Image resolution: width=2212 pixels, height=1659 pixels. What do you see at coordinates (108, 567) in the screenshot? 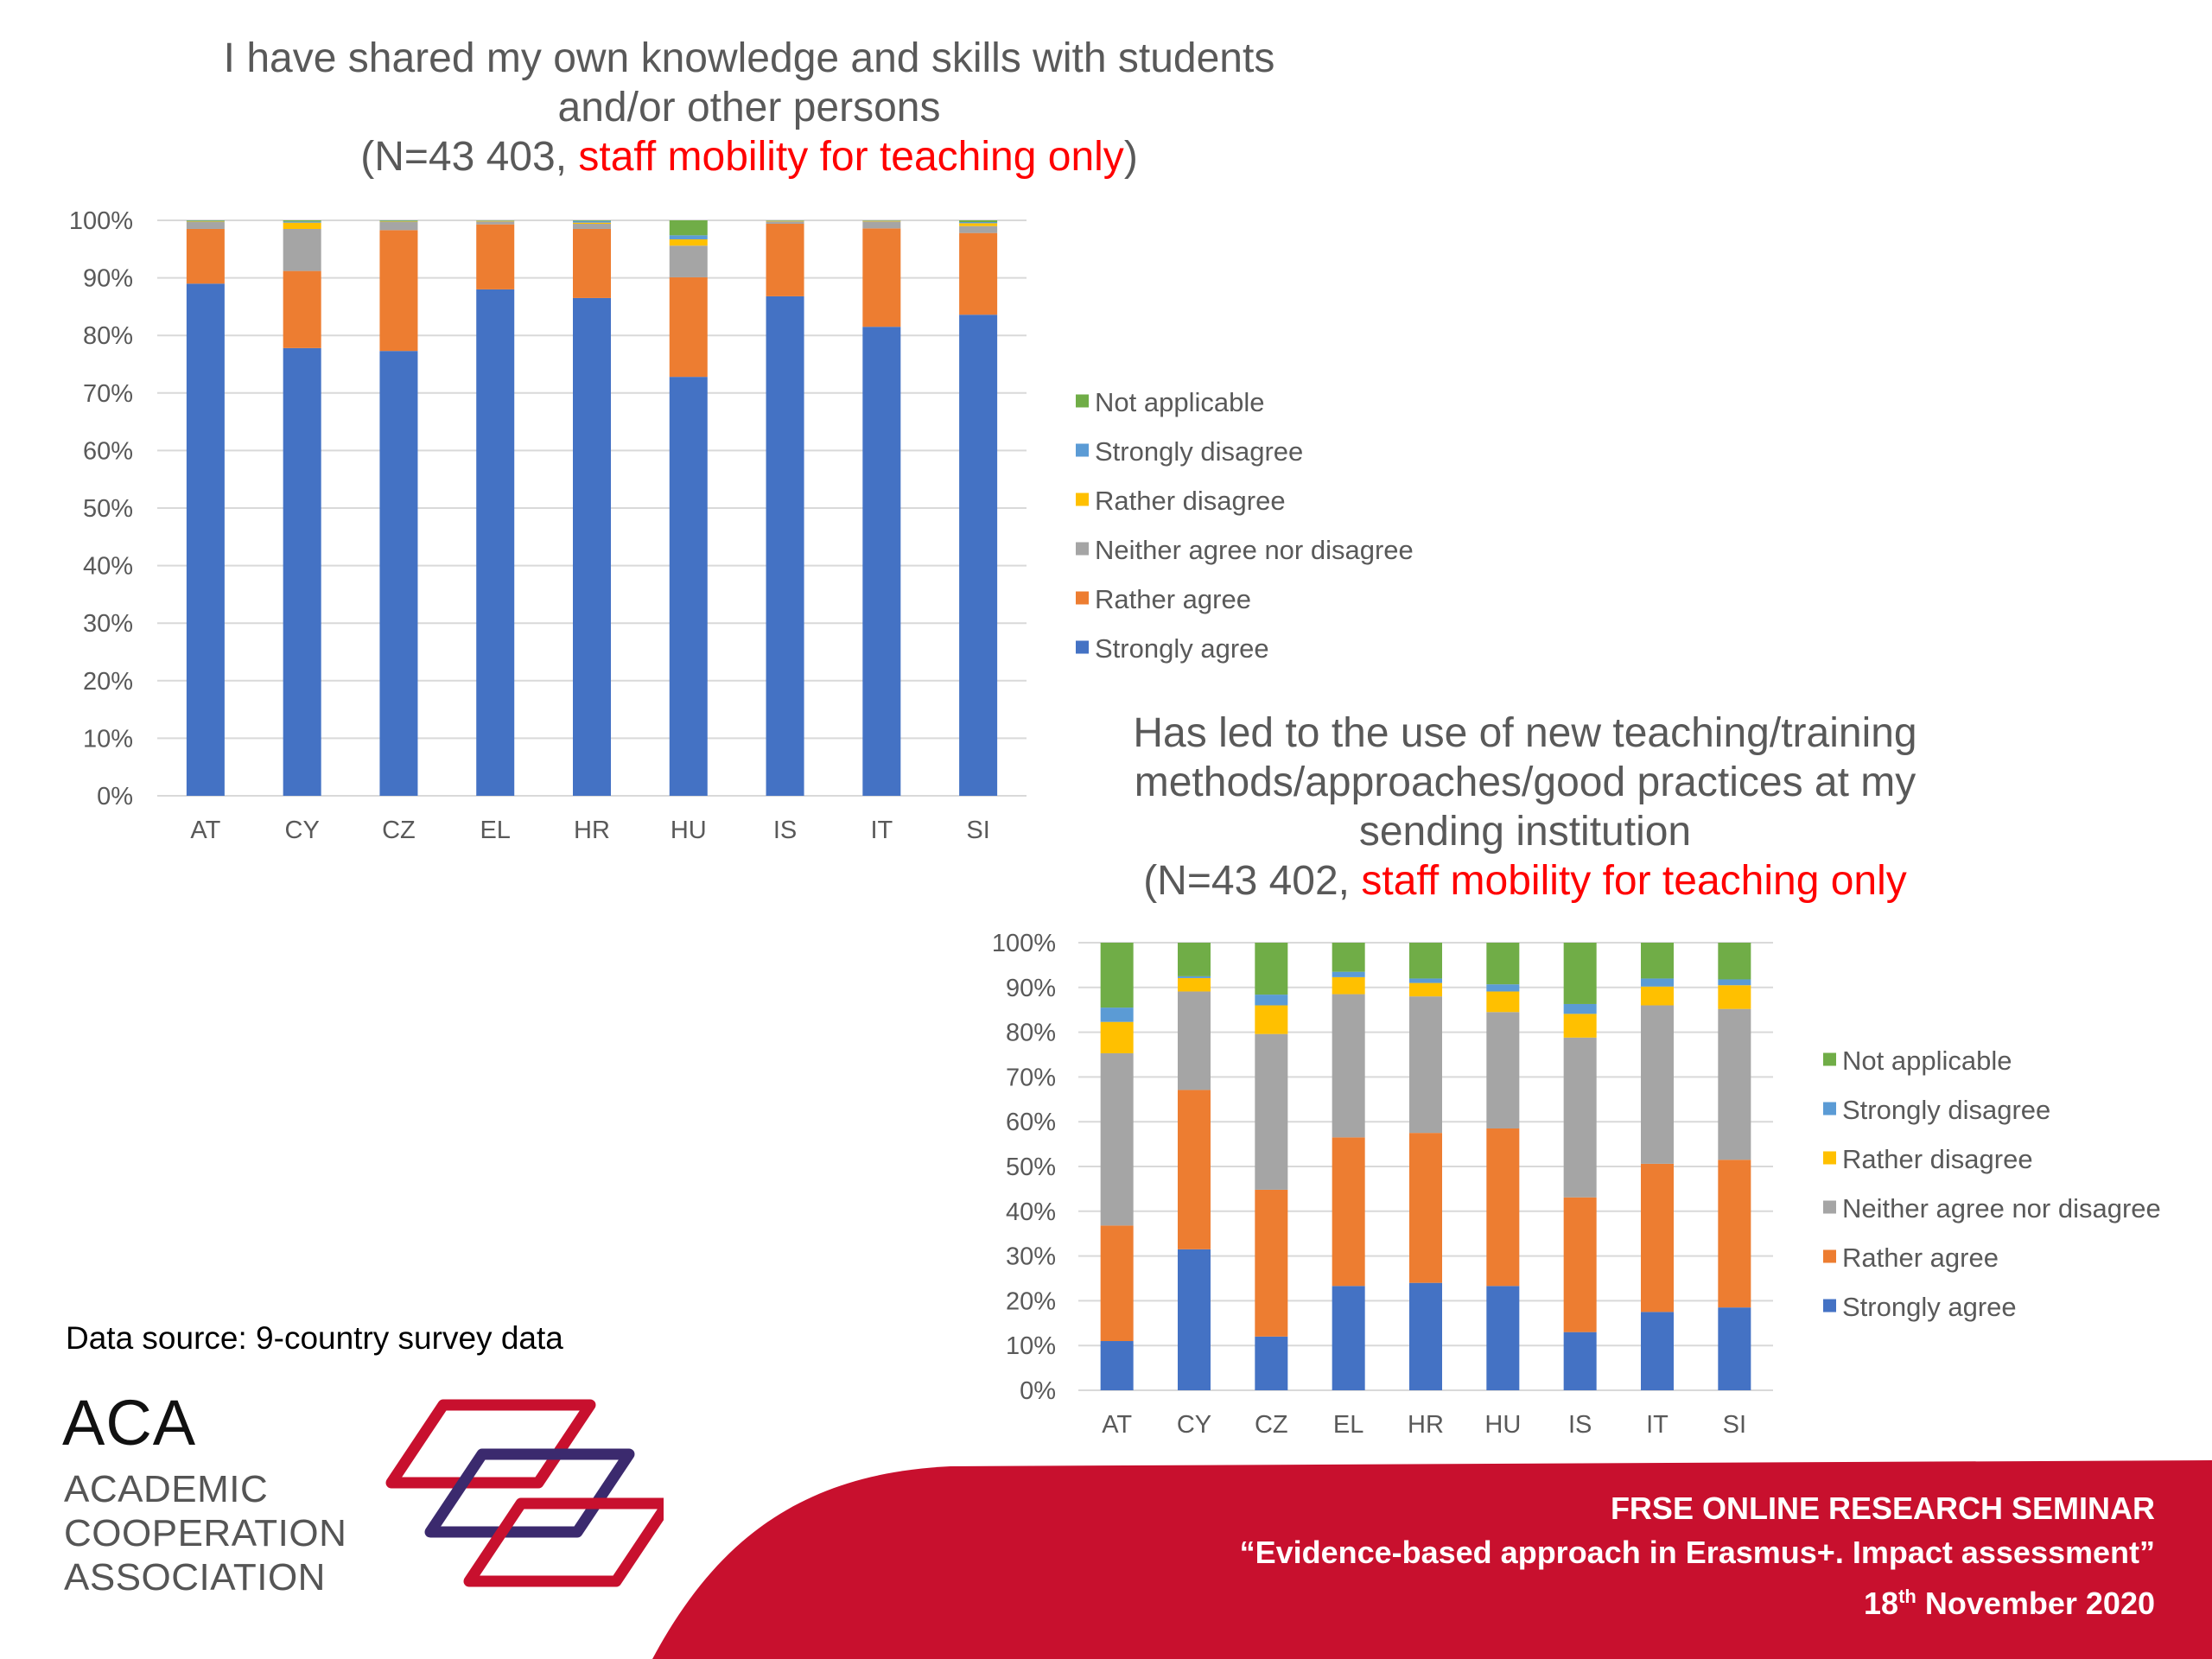
I see `y-tick-label: 40%` at bounding box center [108, 567].